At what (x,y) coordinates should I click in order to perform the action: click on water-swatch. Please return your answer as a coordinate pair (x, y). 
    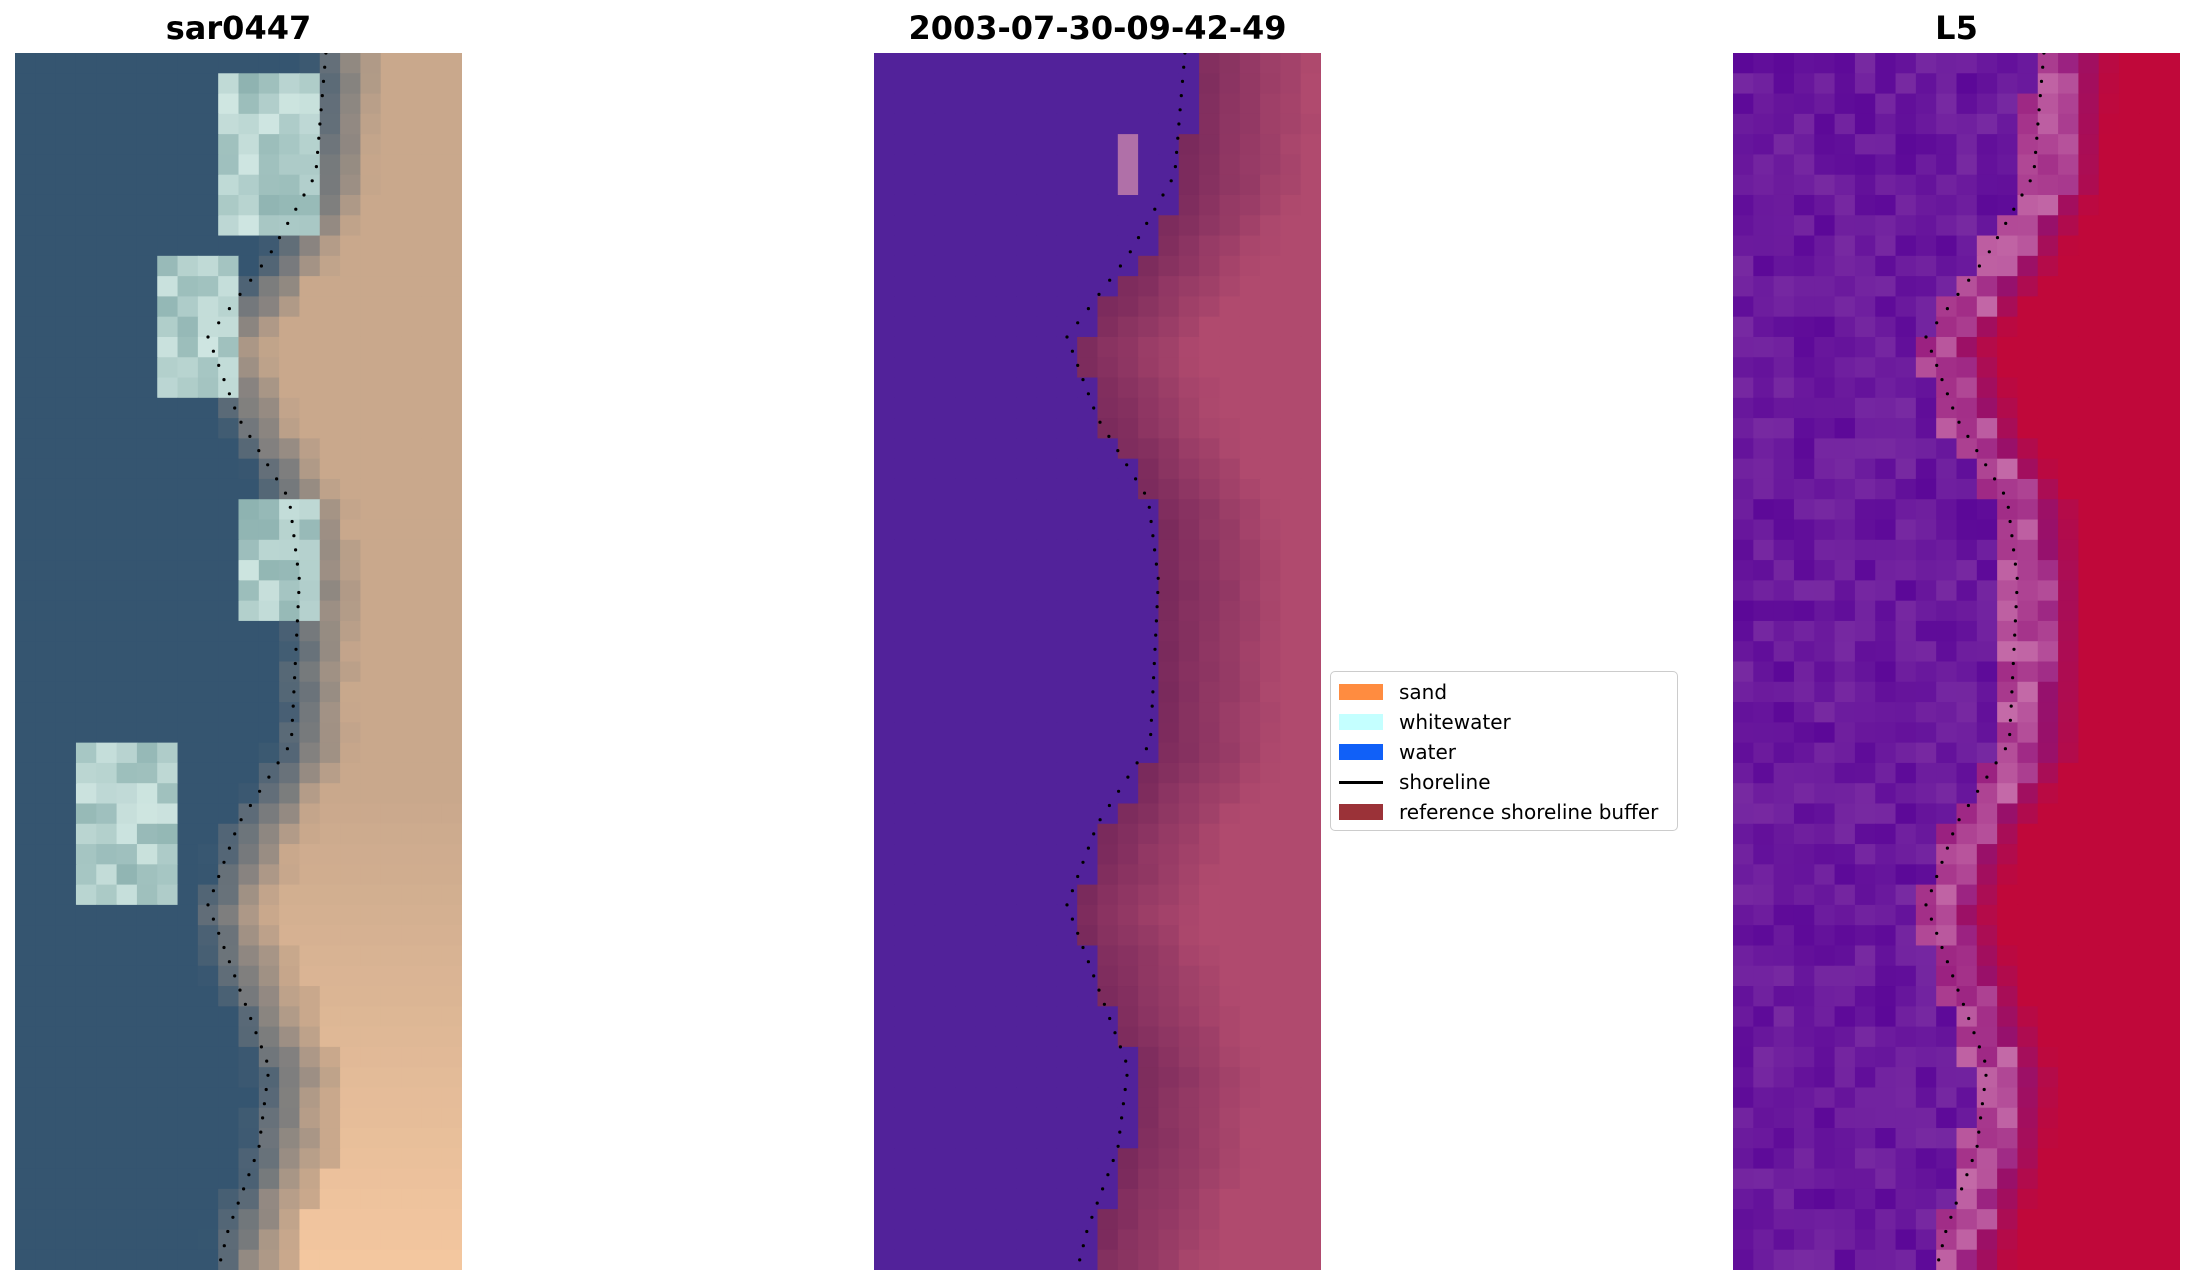
    Looking at the image, I should click on (1361, 752).